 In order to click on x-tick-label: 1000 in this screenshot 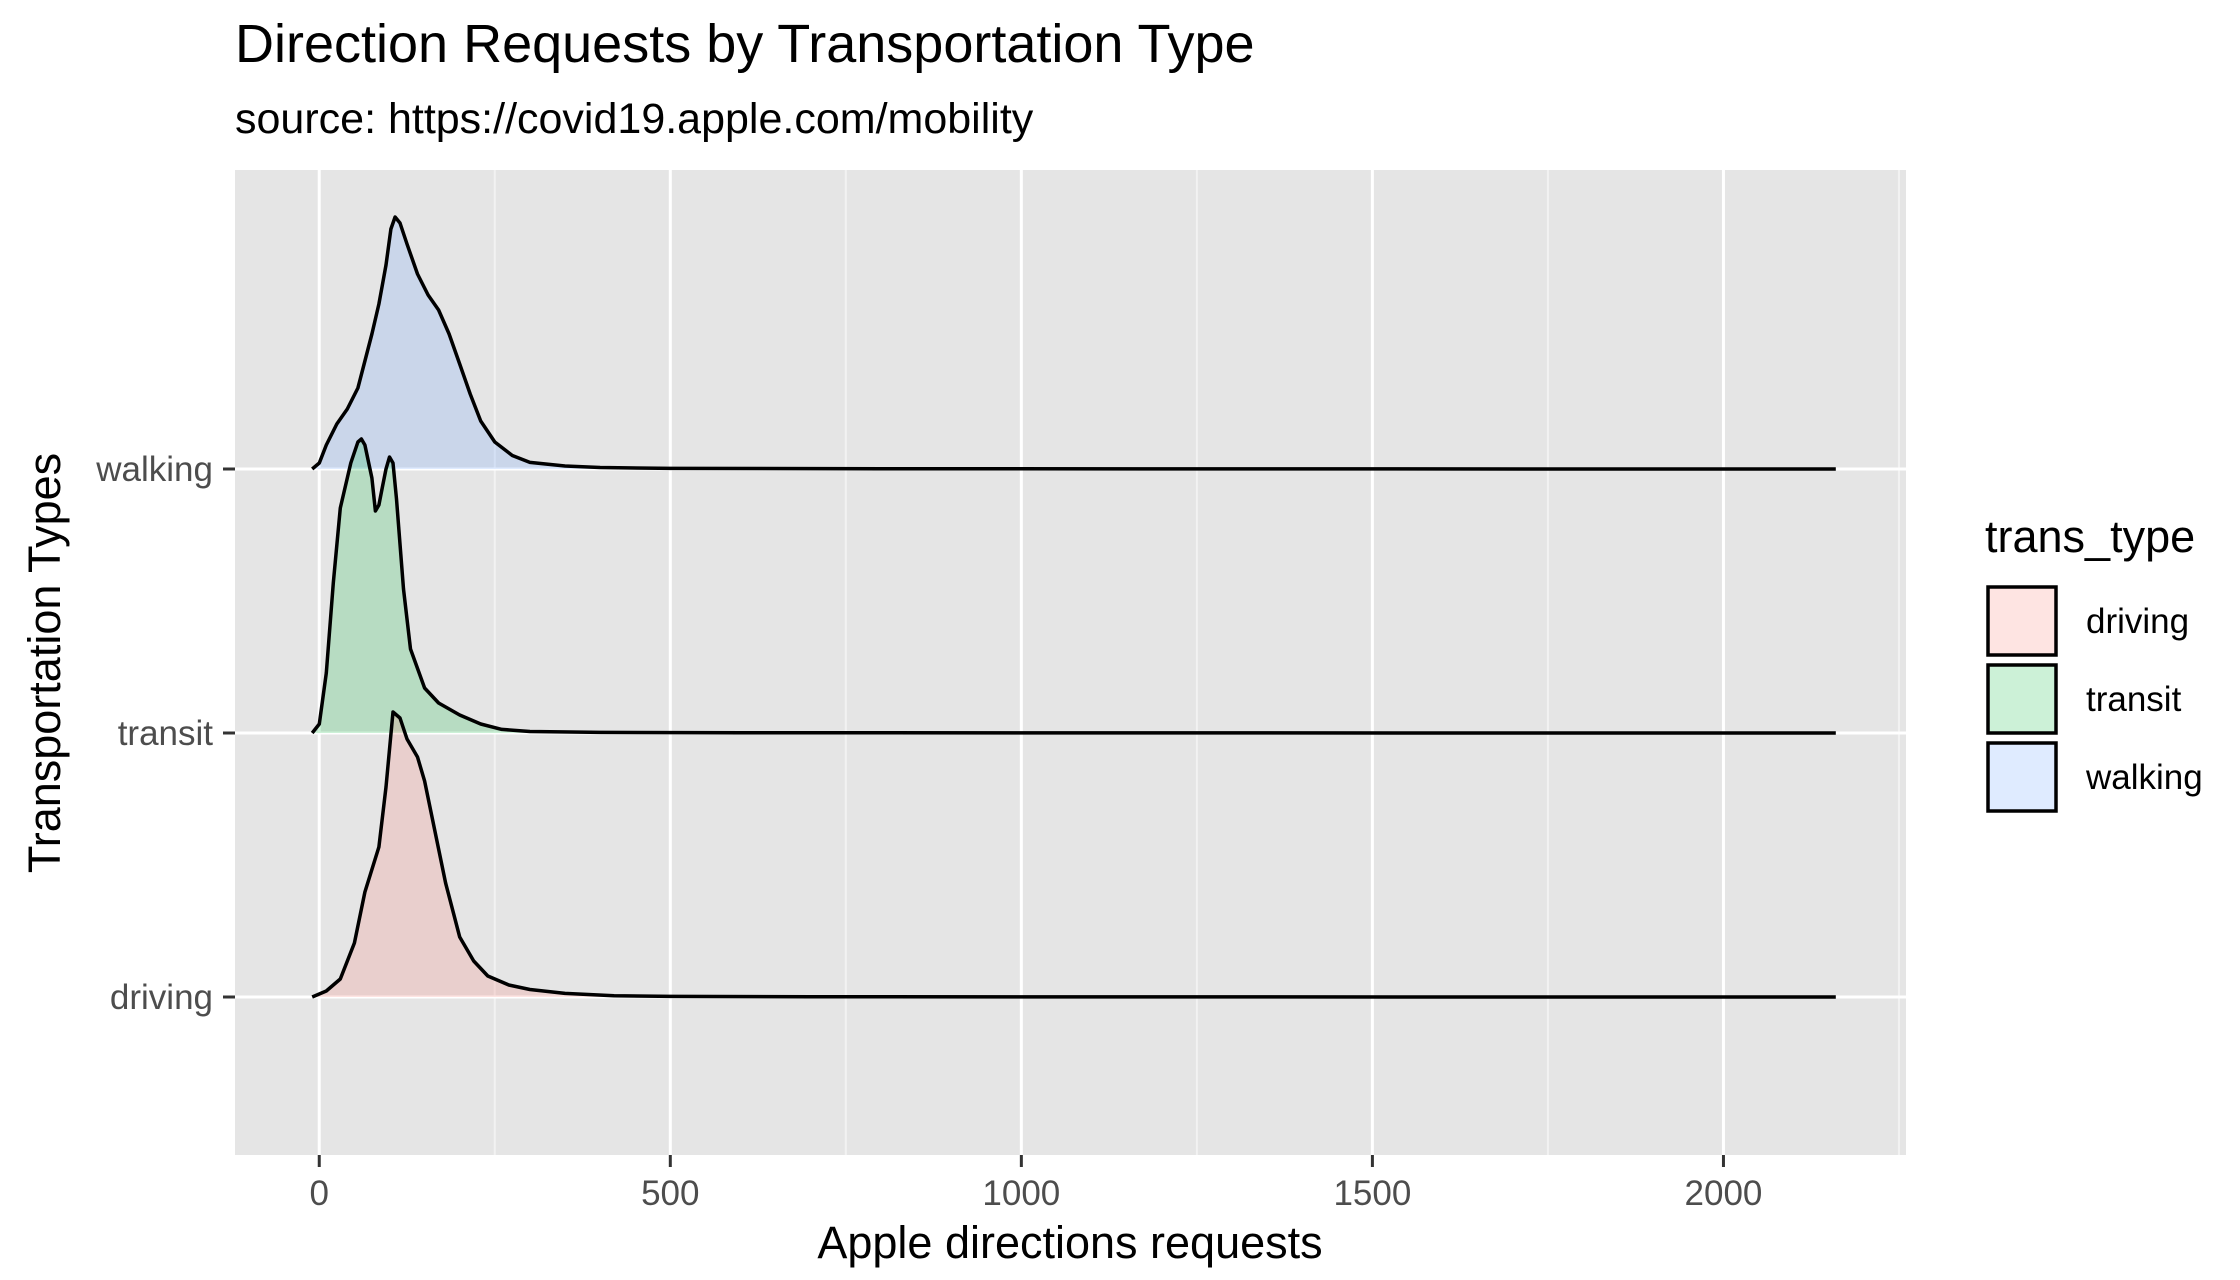, I will do `click(1021, 1193)`.